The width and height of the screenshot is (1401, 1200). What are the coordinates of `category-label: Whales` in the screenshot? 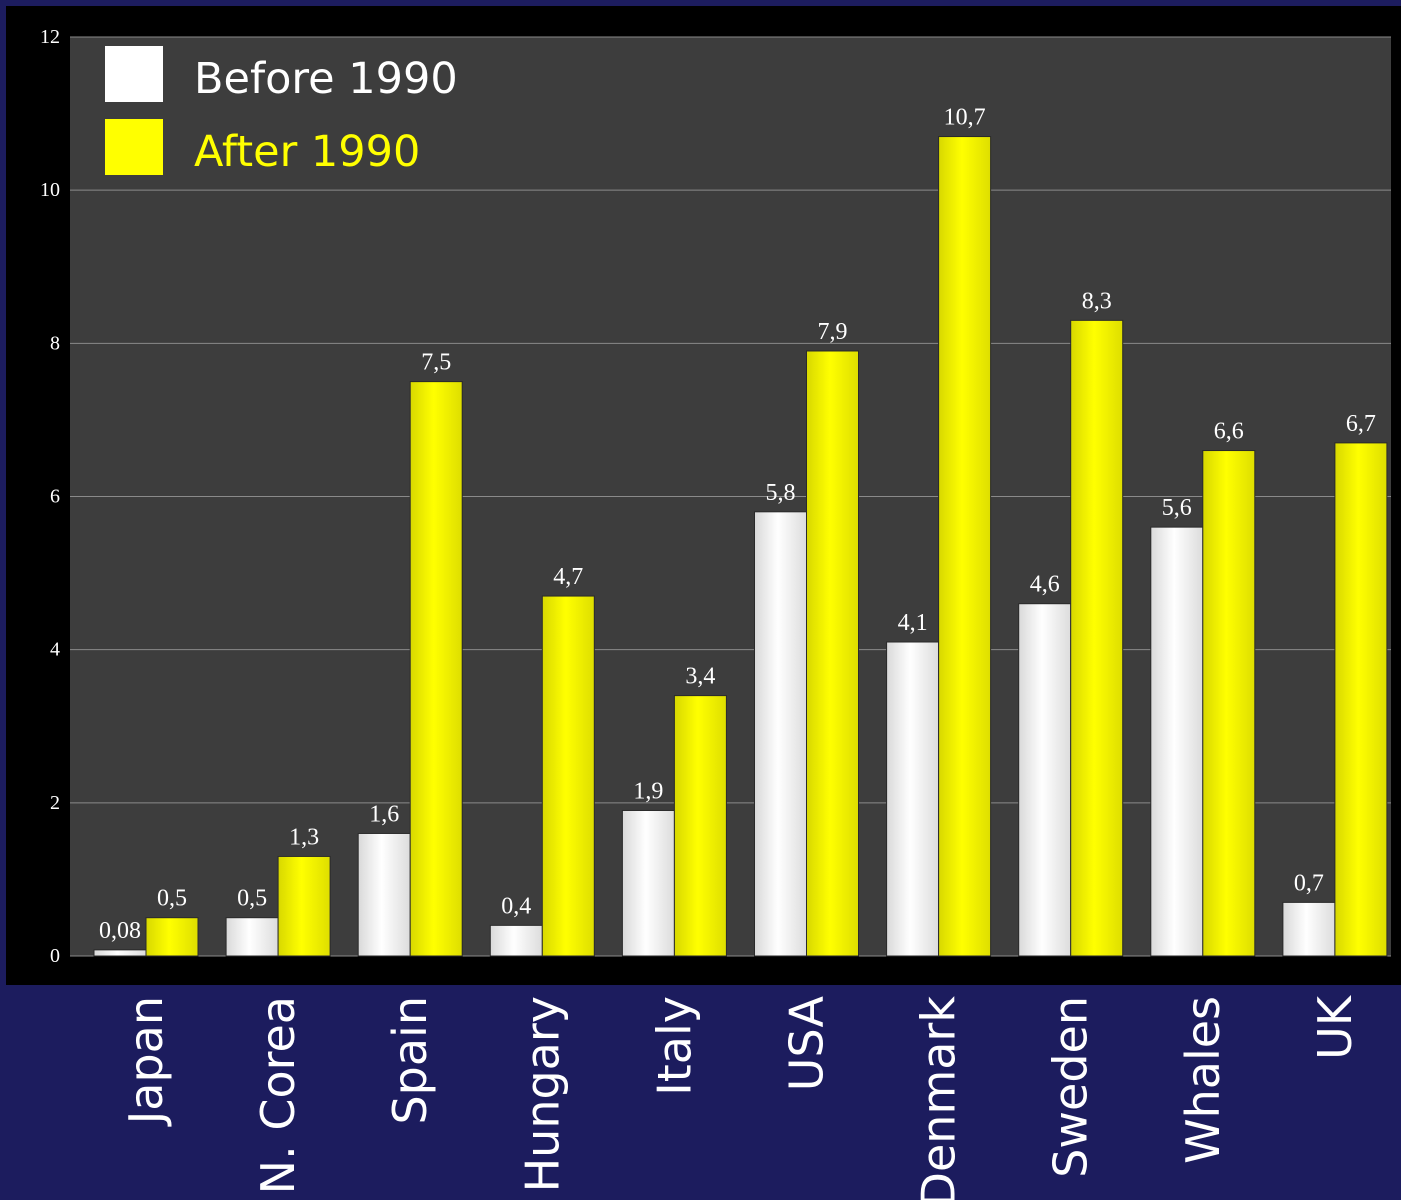 It's located at (1203, 1080).